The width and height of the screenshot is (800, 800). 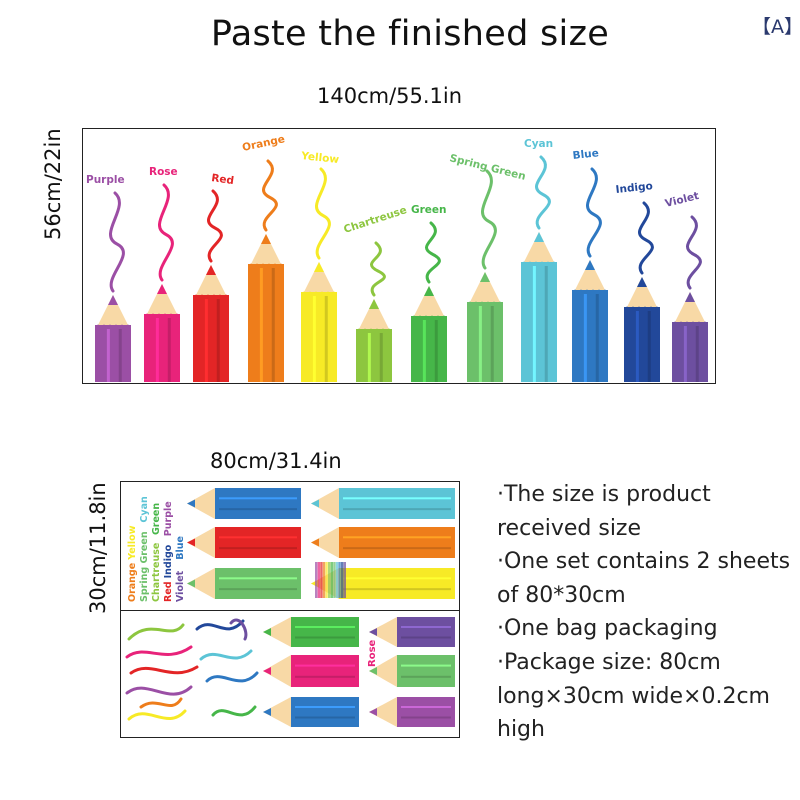 I want to click on sheet-label-rose: Rose, so click(x=372, y=653).